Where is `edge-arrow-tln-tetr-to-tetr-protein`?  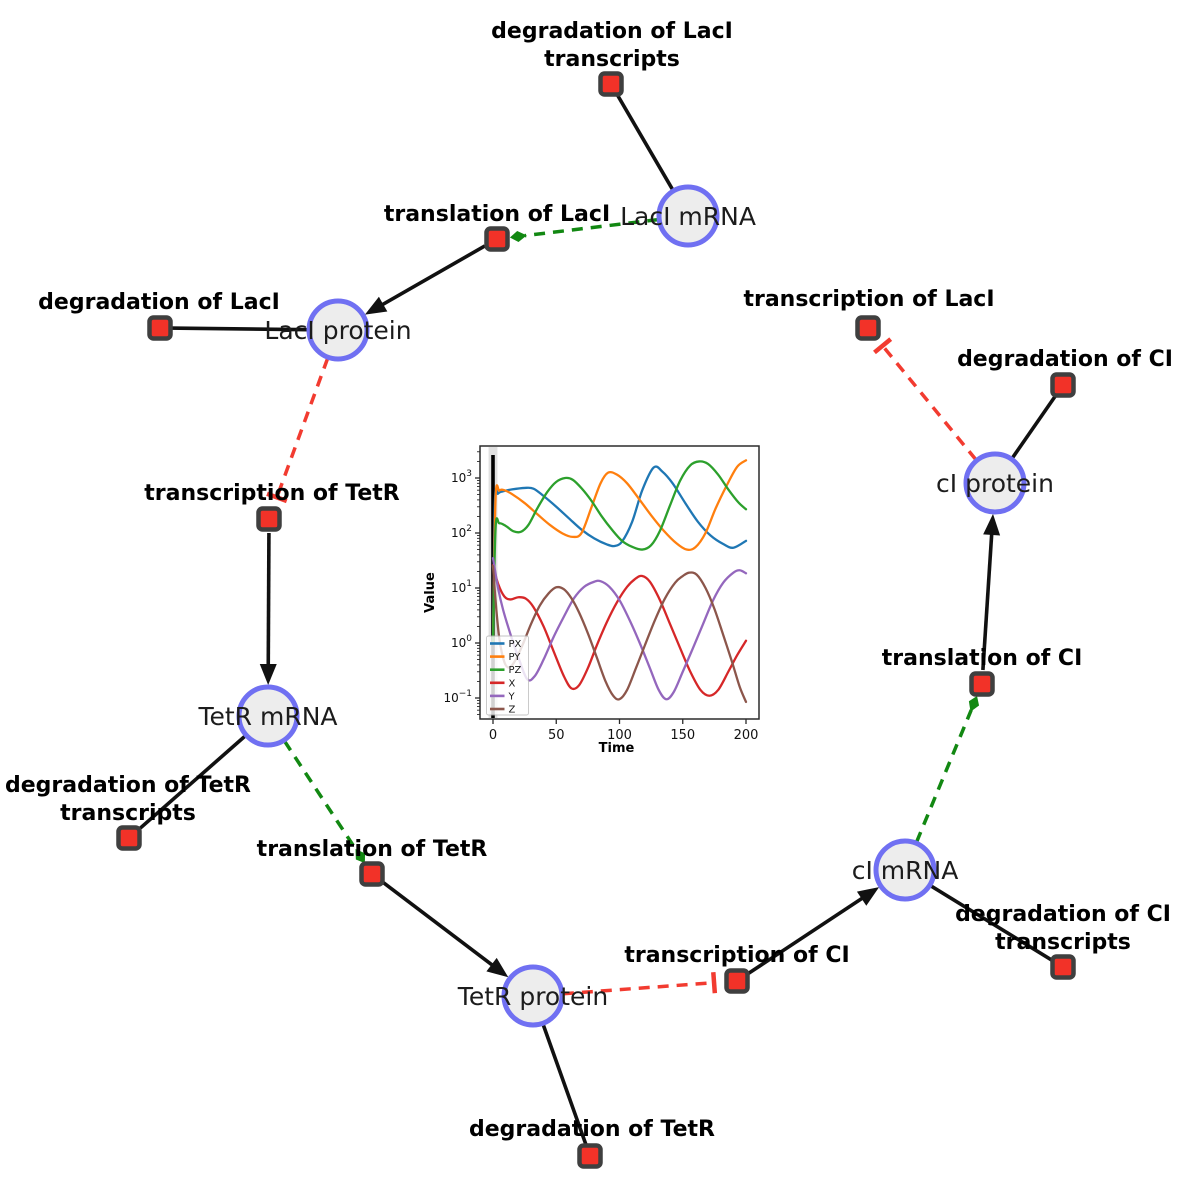
edge-arrow-tln-tetr-to-tetr-protein is located at coordinates (445, 929).